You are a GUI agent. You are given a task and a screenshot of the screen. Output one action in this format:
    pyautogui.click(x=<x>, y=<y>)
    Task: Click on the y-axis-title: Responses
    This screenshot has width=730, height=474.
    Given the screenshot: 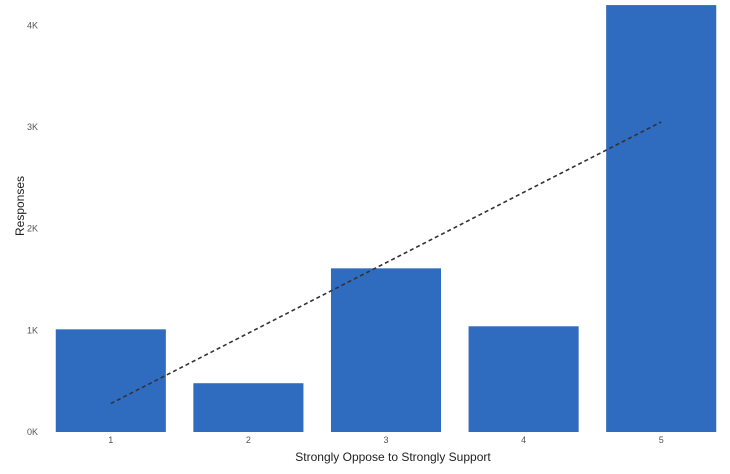 What is the action you would take?
    pyautogui.click(x=20, y=206)
    